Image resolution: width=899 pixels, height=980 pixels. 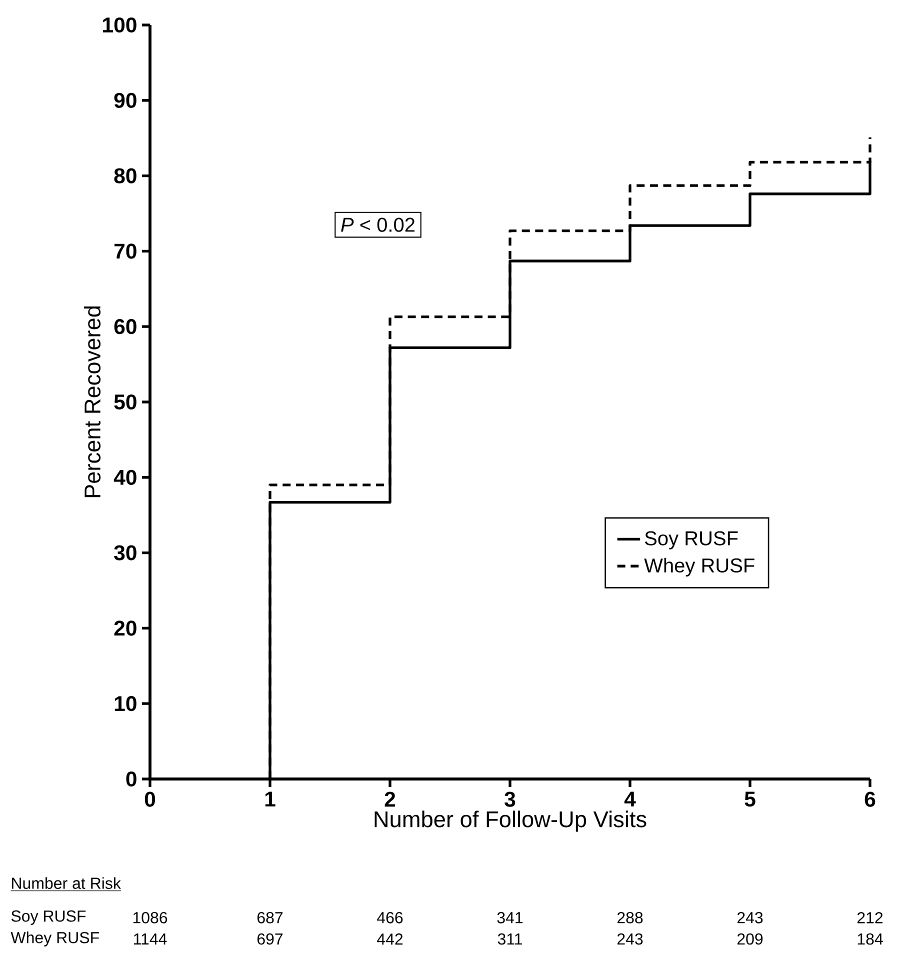 What do you see at coordinates (125, 704) in the screenshot?
I see `y-tick-label: 10` at bounding box center [125, 704].